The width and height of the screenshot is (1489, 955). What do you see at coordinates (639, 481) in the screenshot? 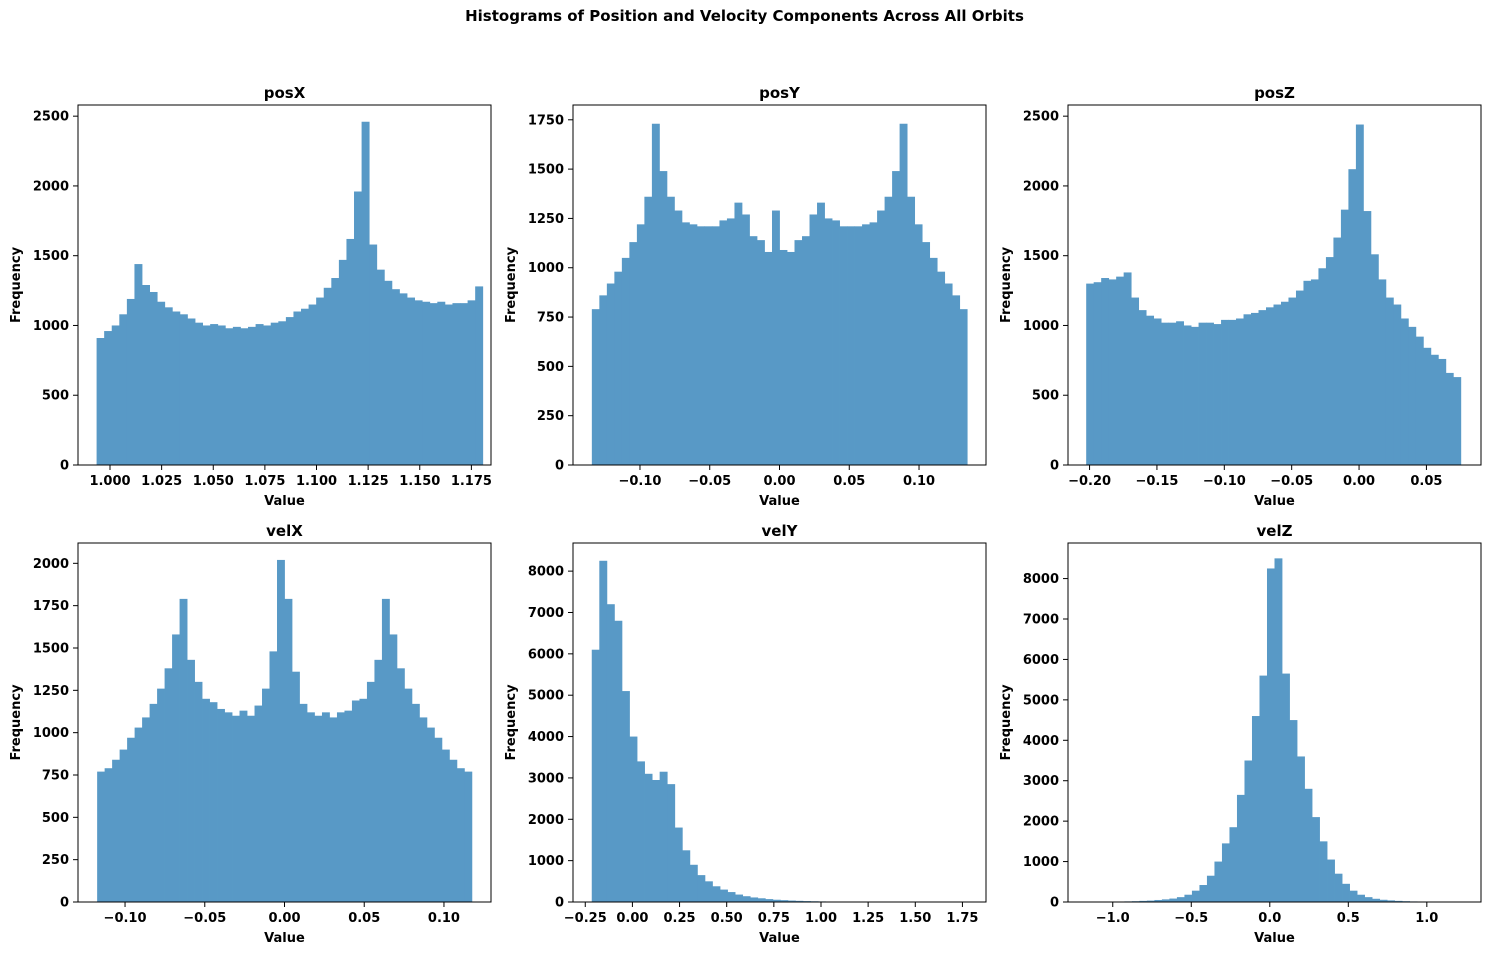
I see `x-tick-label: −0.10` at bounding box center [639, 481].